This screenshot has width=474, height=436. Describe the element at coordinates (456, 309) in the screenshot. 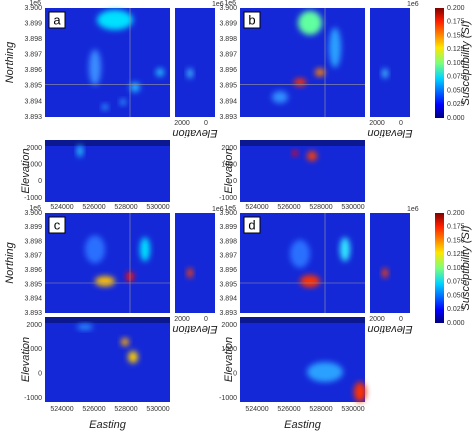

I see `colorbar-tick-label: 0.025` at that location.